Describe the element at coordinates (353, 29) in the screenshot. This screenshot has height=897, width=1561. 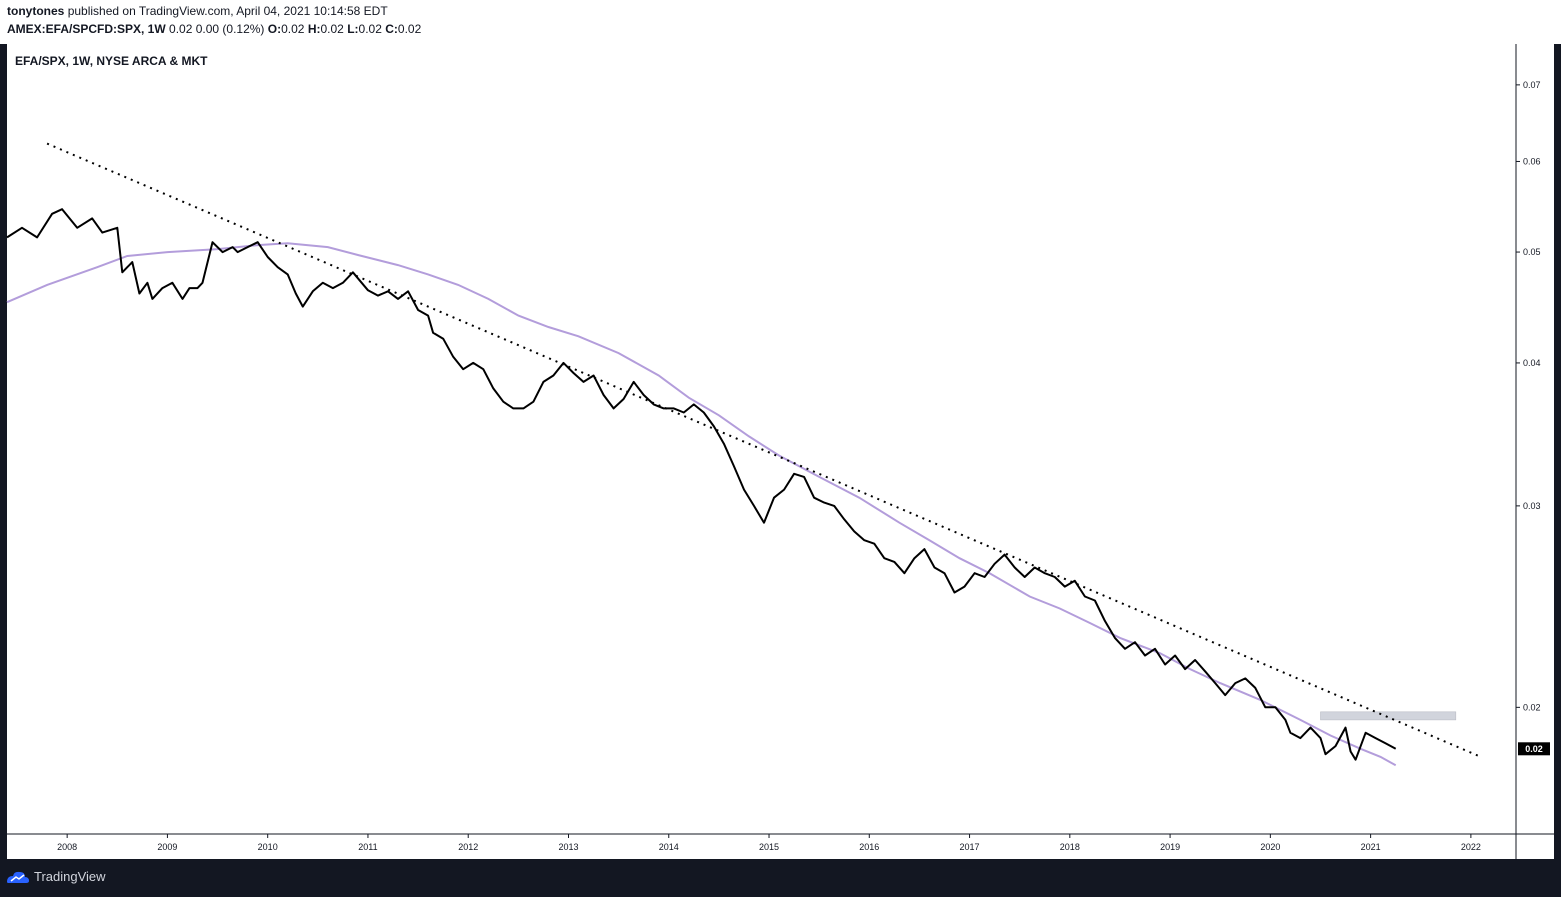
I see `low-label: L:` at that location.